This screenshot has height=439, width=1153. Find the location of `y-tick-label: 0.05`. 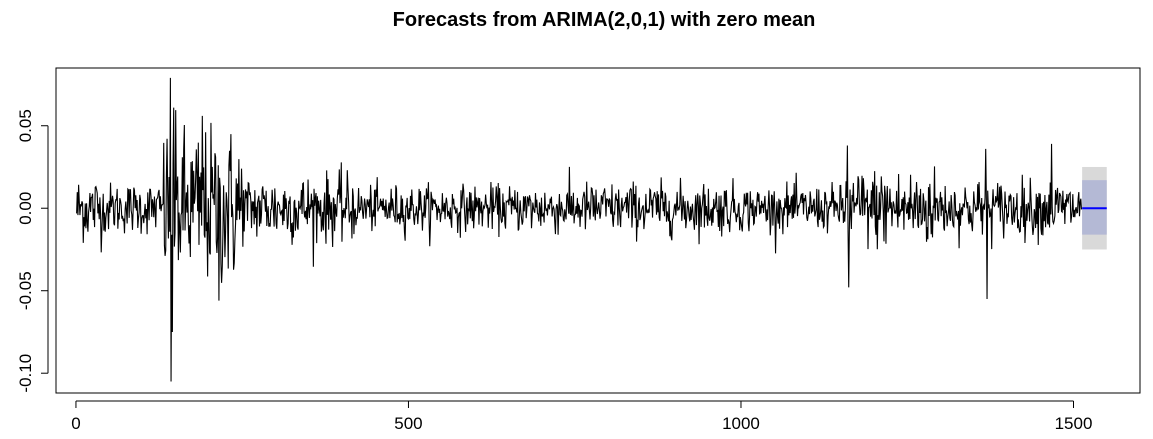

y-tick-label: 0.05 is located at coordinates (25, 125).